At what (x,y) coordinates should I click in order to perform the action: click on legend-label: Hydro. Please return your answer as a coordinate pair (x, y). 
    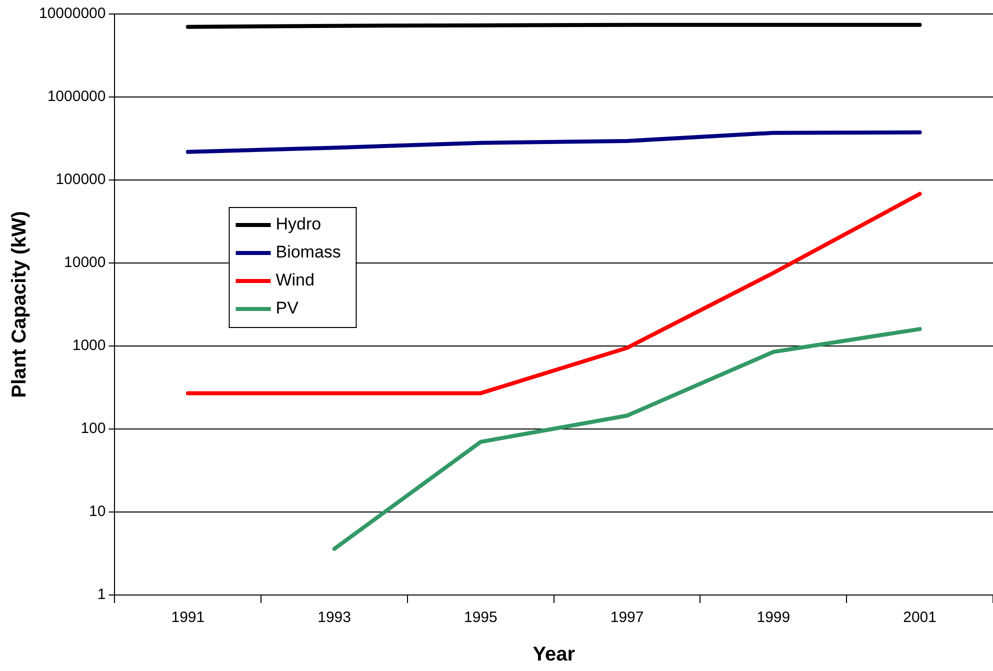
    Looking at the image, I should click on (299, 224).